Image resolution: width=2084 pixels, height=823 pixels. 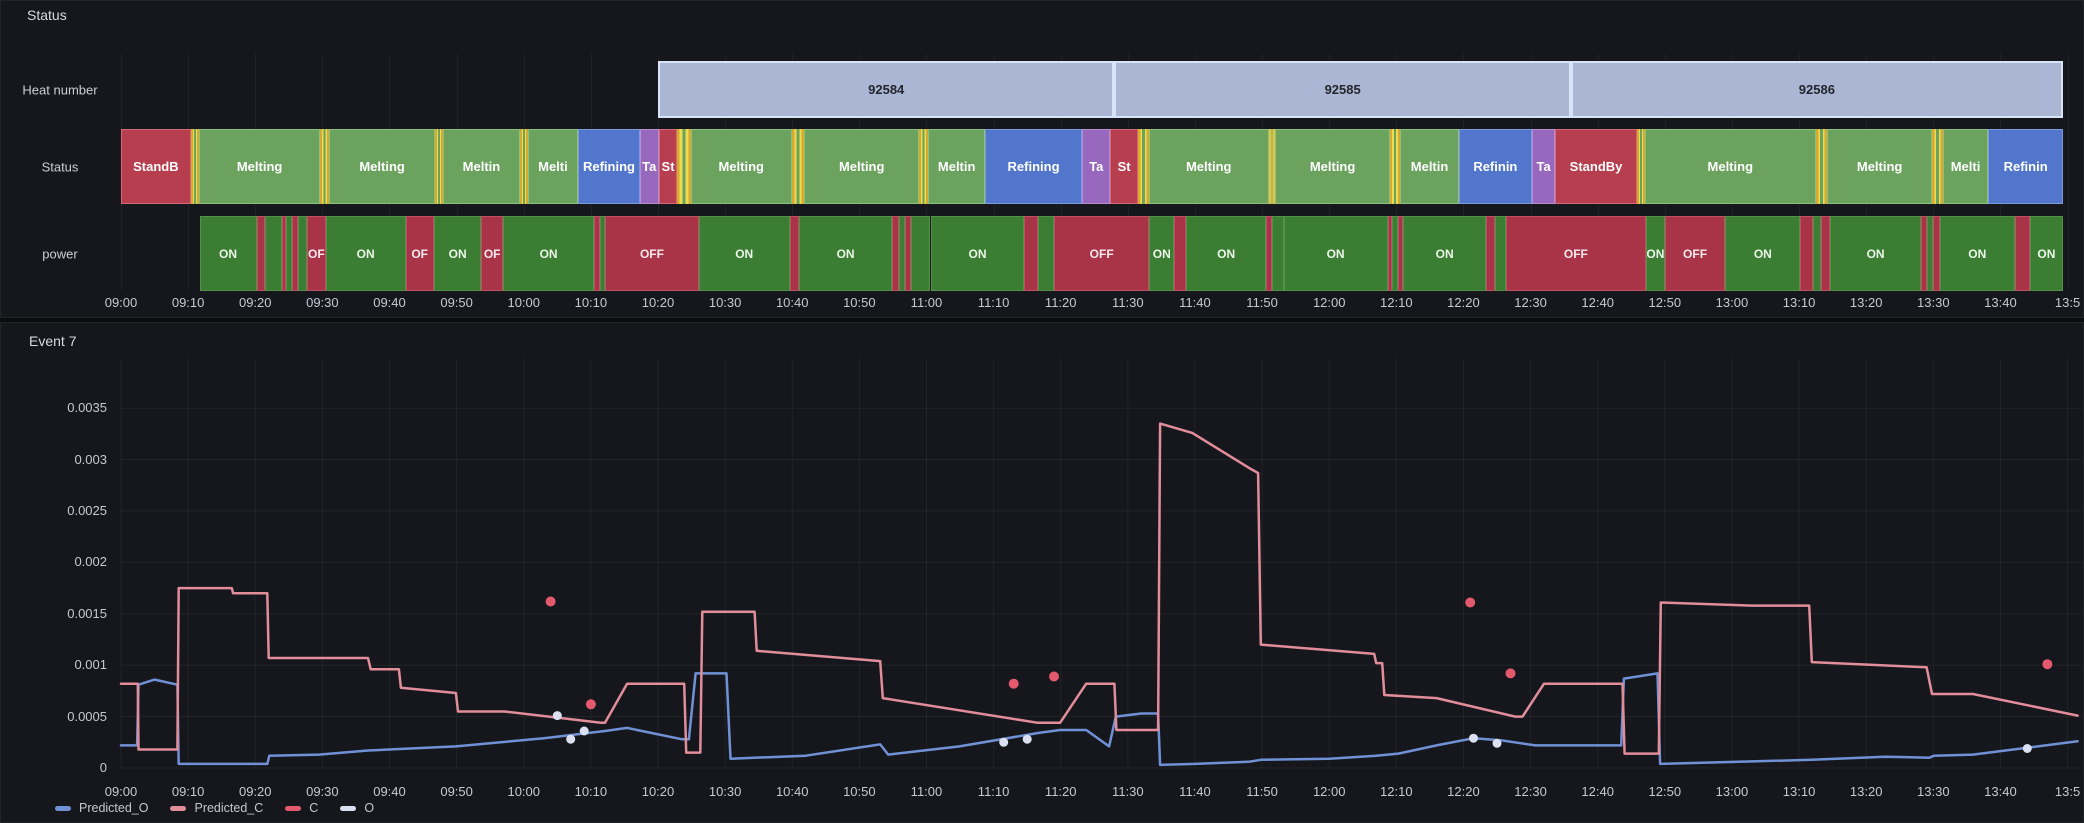 What do you see at coordinates (1596, 166) in the screenshot?
I see `timeline-segment-standby: StandBy` at bounding box center [1596, 166].